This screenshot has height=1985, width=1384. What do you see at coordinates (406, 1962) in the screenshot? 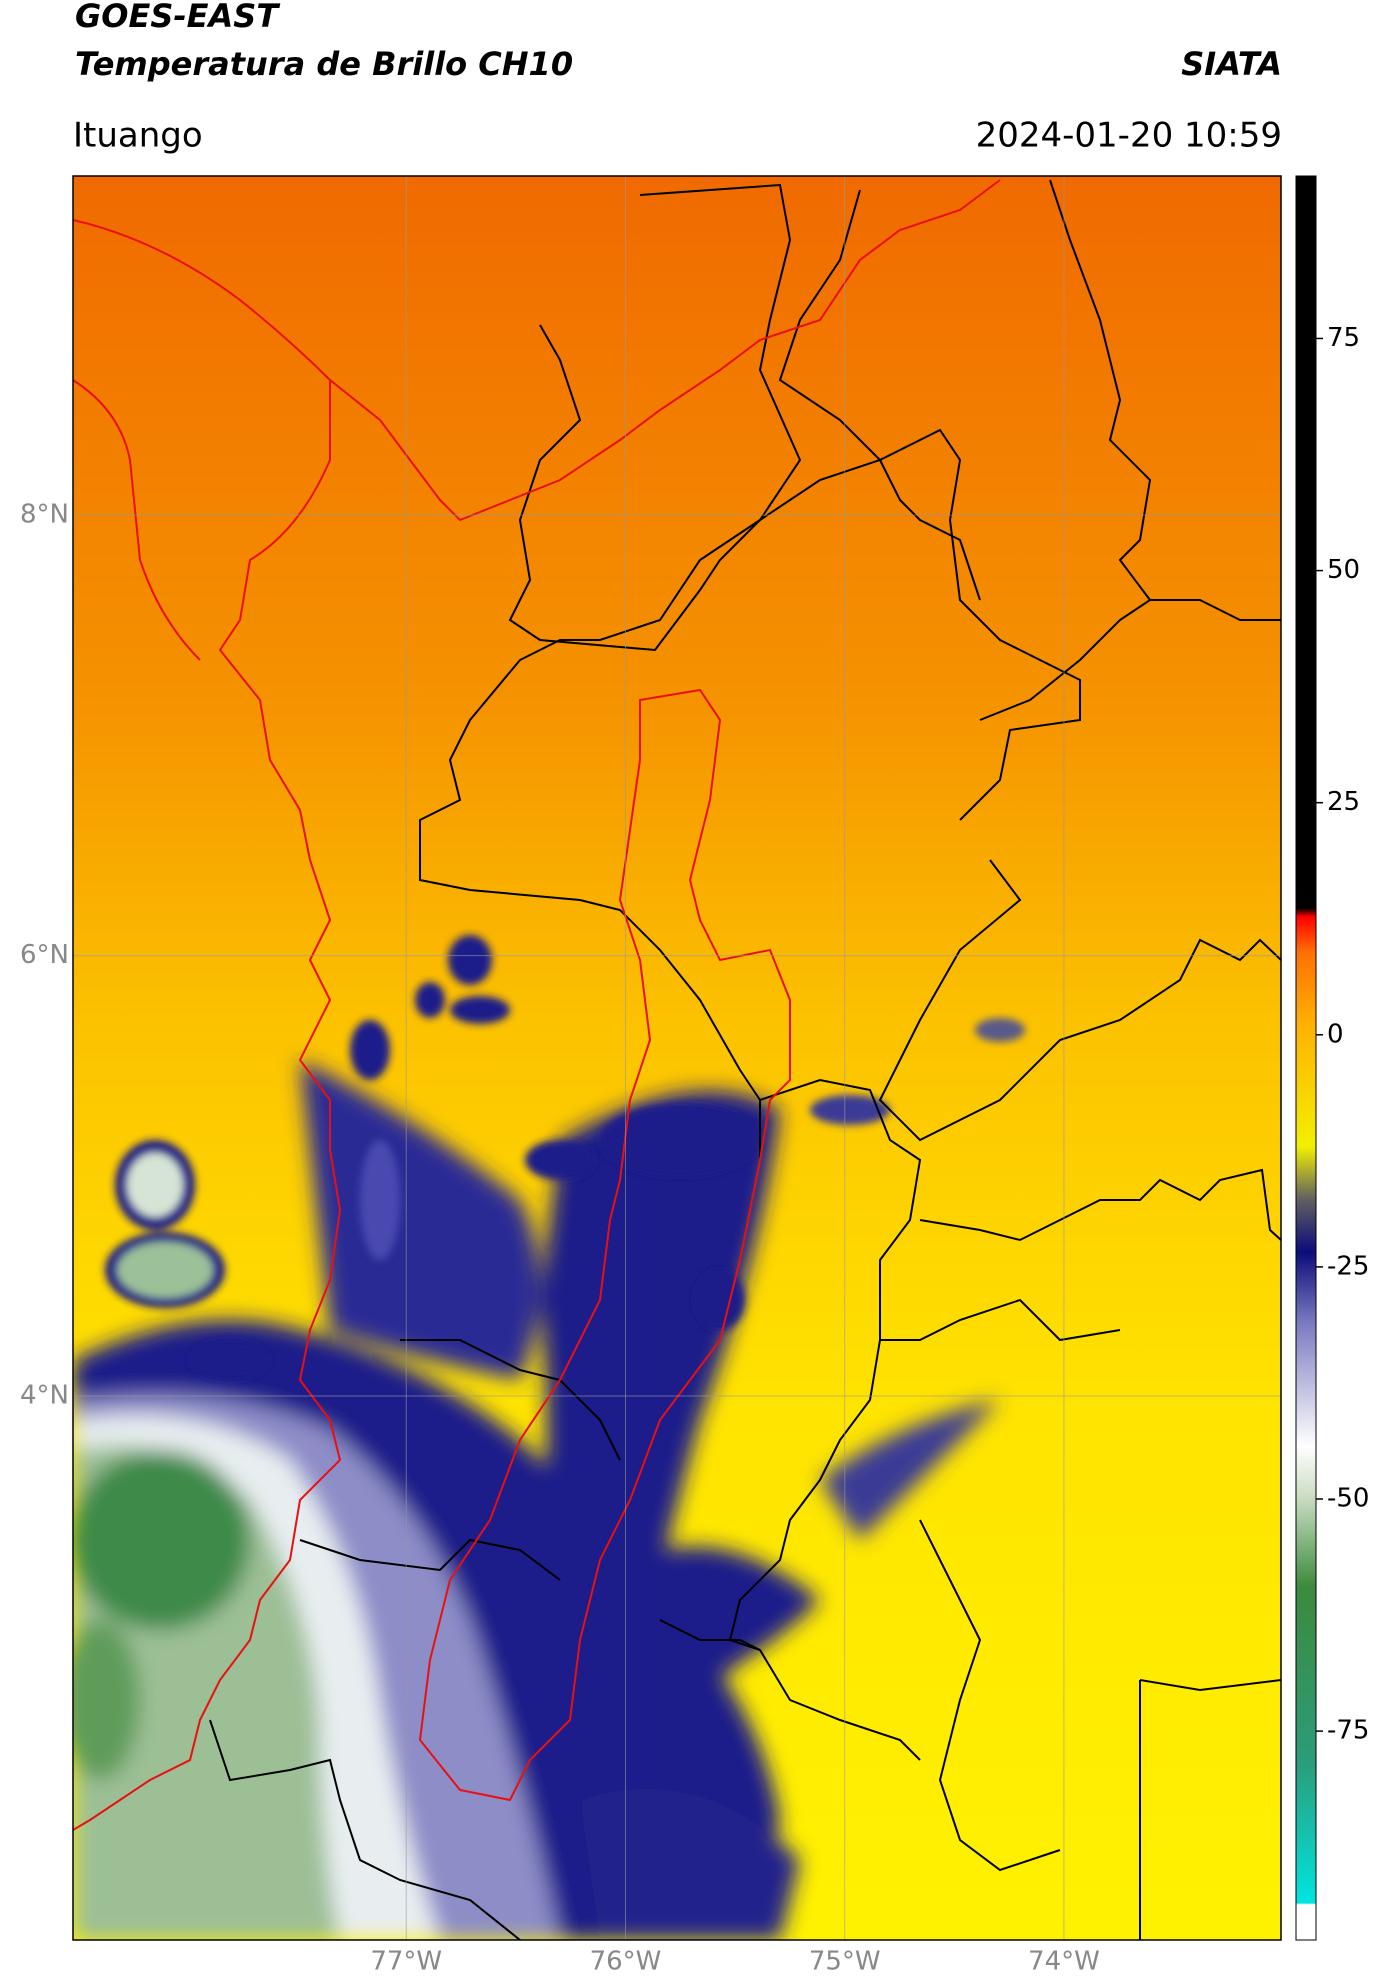
I see `lon-tick-label: 77°W` at bounding box center [406, 1962].